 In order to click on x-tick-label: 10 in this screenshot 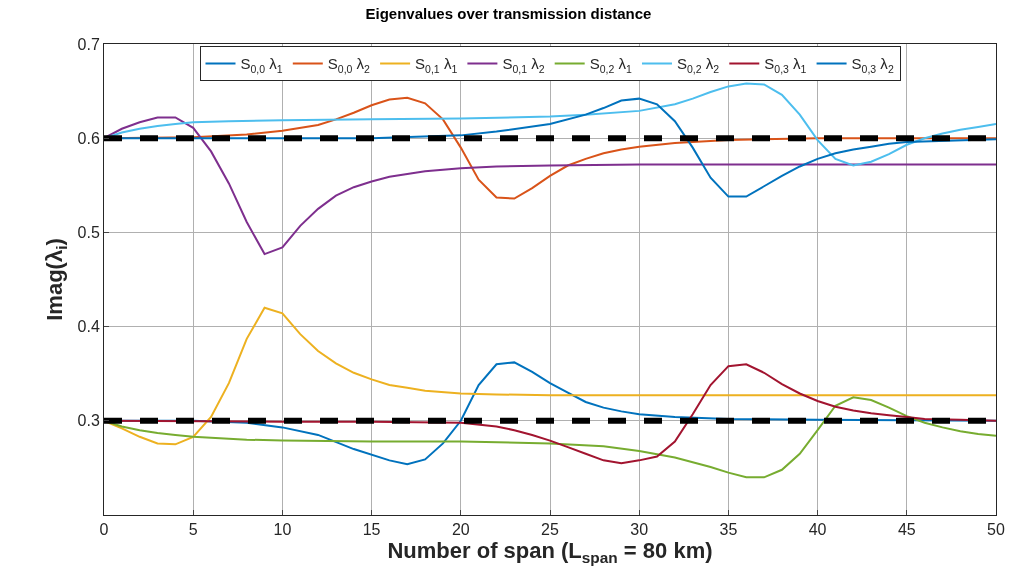, I will do `click(282, 530)`.